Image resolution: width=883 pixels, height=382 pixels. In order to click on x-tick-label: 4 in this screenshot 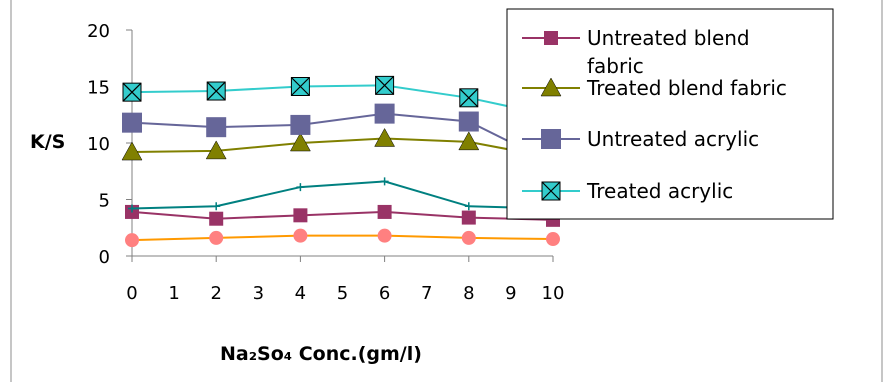, I will do `click(300, 293)`.